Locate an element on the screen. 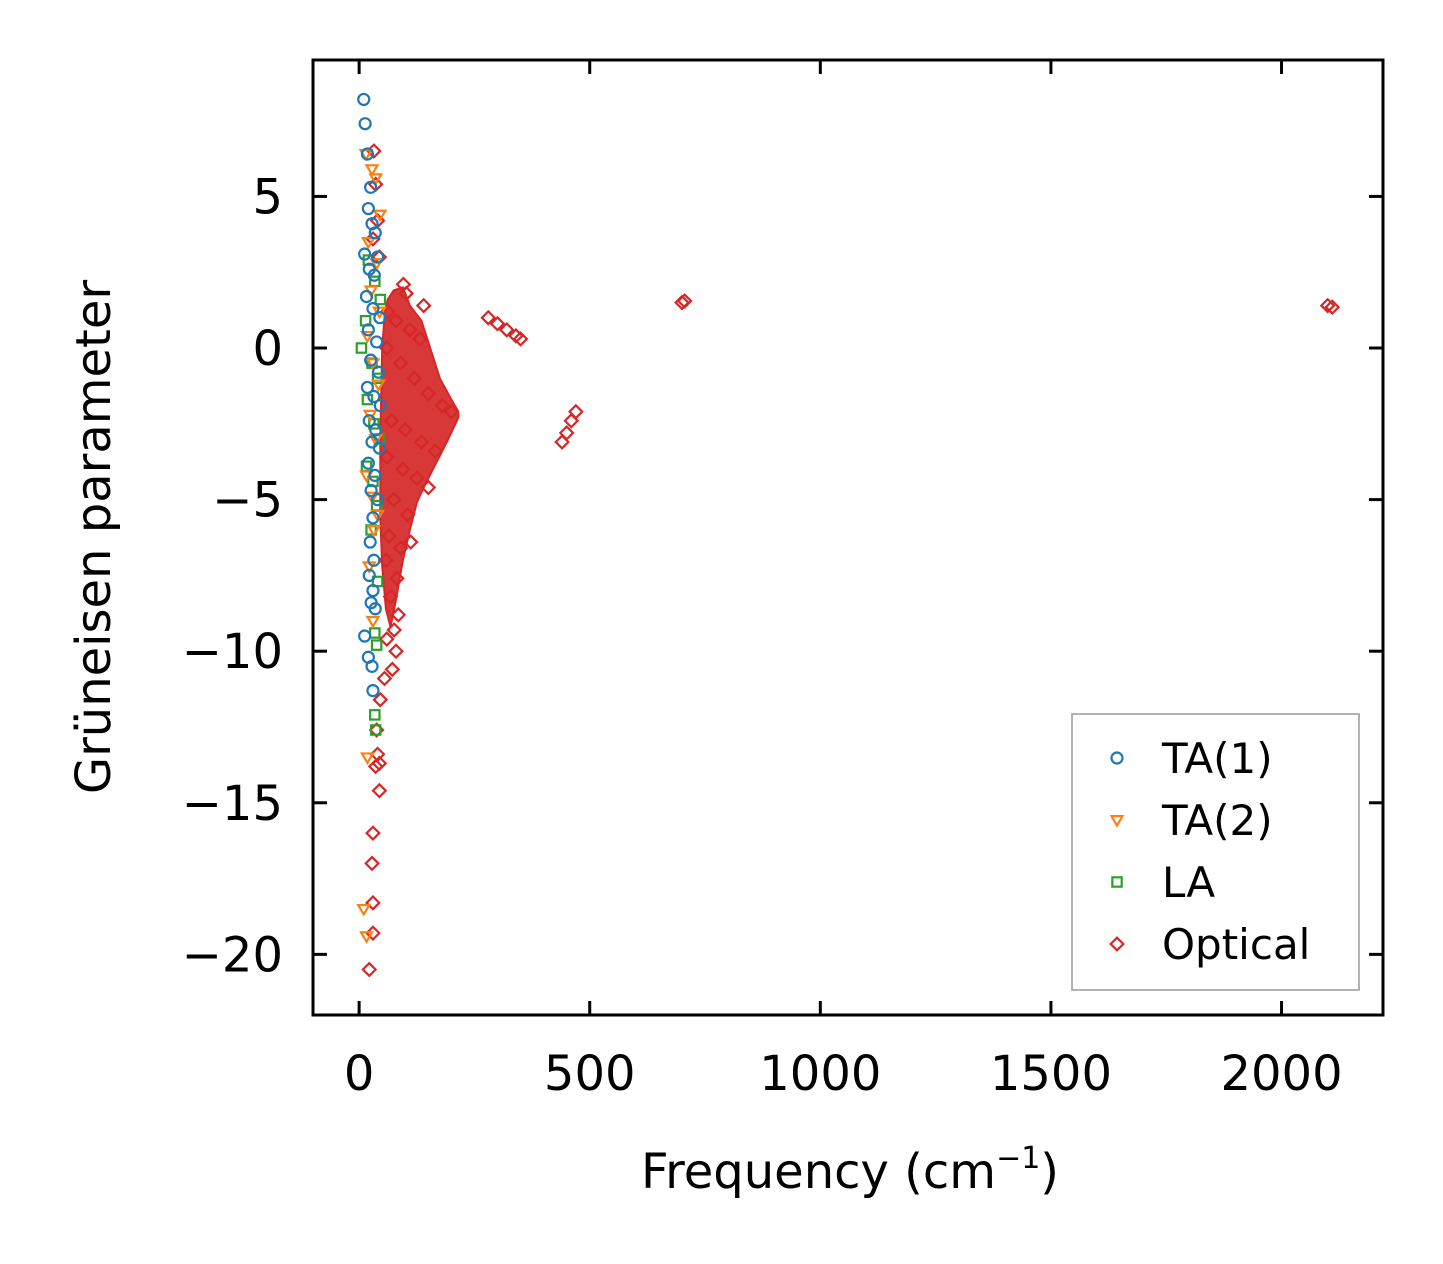 The image size is (1443, 1264). y-axis-title: Grüneisen parameter is located at coordinates (94, 537).